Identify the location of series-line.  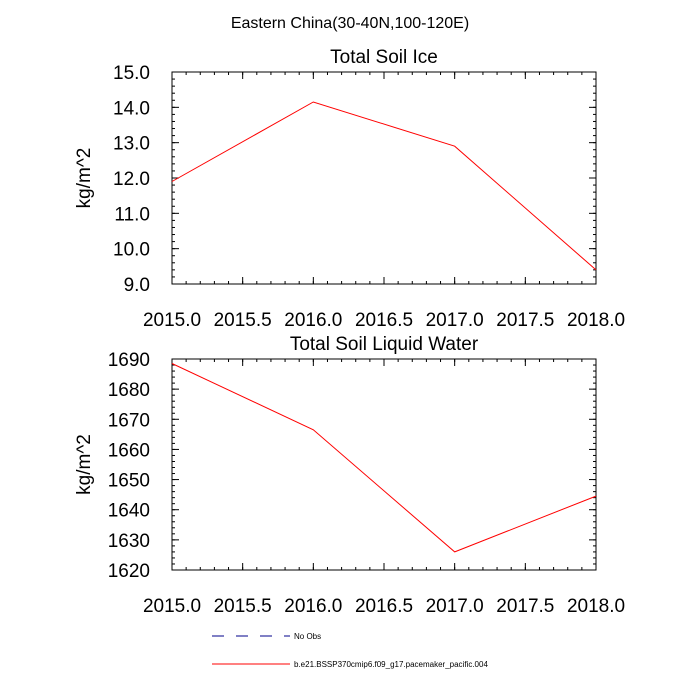
(384, 186).